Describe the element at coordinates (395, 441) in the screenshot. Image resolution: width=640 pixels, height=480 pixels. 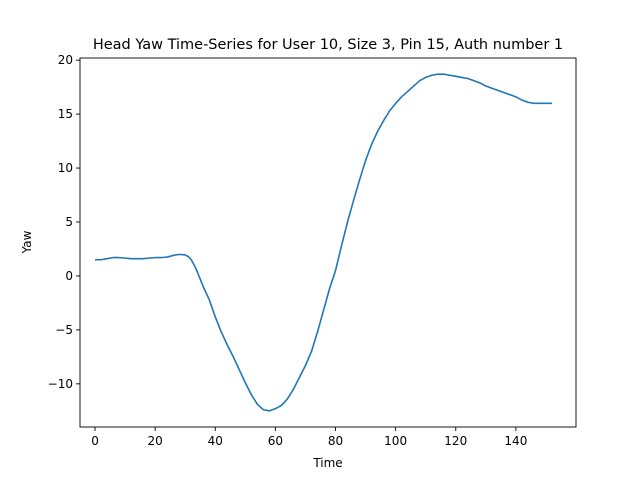
I see `x-tick-label: 100` at that location.